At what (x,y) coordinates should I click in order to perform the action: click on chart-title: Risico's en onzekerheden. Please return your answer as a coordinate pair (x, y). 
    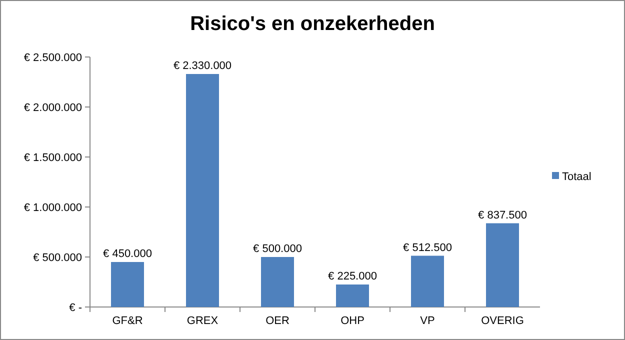
    Looking at the image, I should click on (312, 24).